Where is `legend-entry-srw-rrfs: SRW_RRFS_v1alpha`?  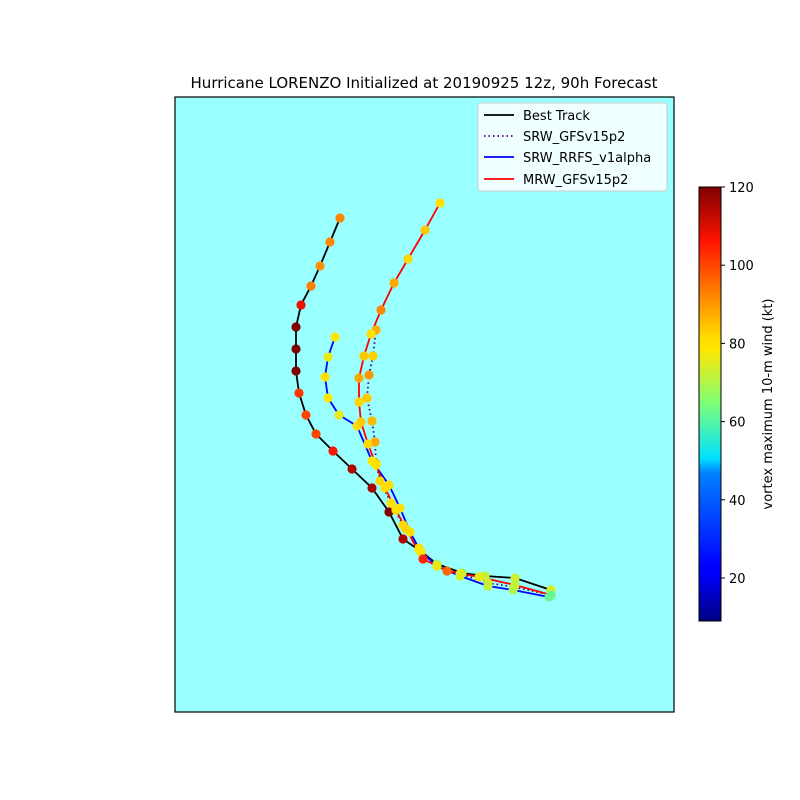
legend-entry-srw-rrfs: SRW_RRFS_v1alpha is located at coordinates (567, 158).